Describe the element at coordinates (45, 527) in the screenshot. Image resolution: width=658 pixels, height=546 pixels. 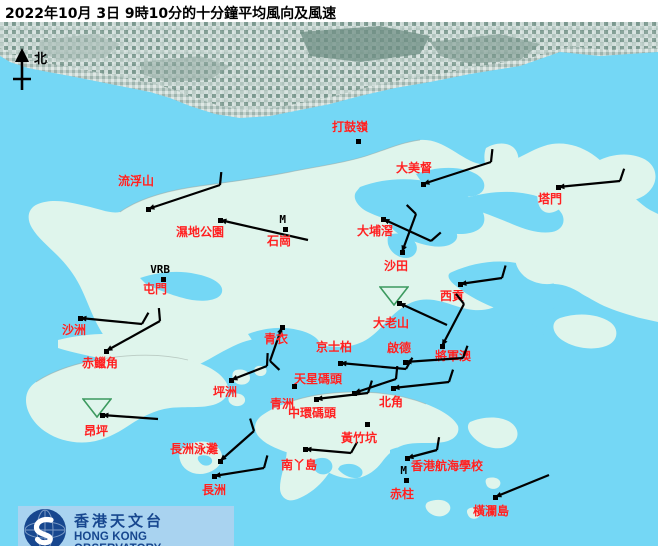
I see `hko-emblem-icon` at that location.